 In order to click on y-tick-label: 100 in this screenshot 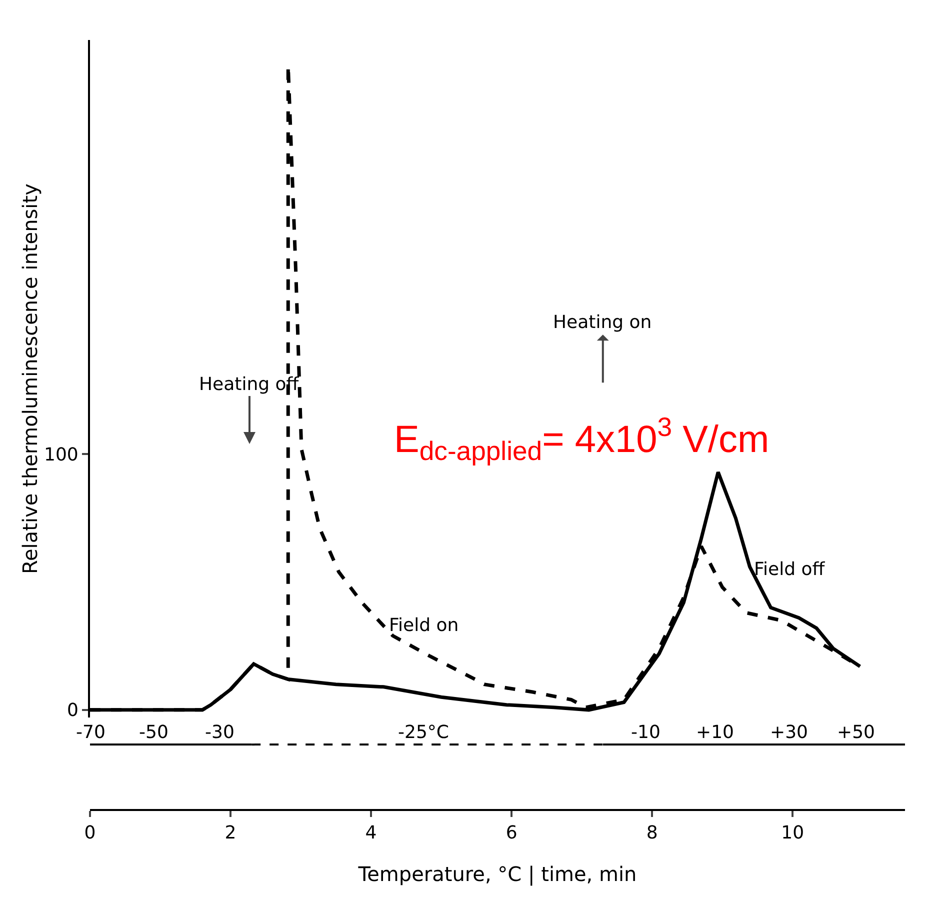, I will do `click(61, 455)`.